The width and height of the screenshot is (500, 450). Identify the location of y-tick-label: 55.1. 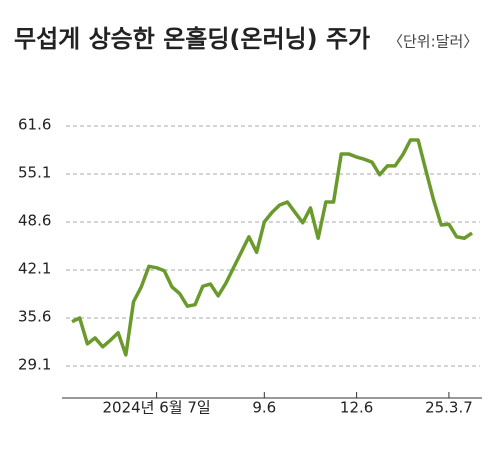
(34, 173).